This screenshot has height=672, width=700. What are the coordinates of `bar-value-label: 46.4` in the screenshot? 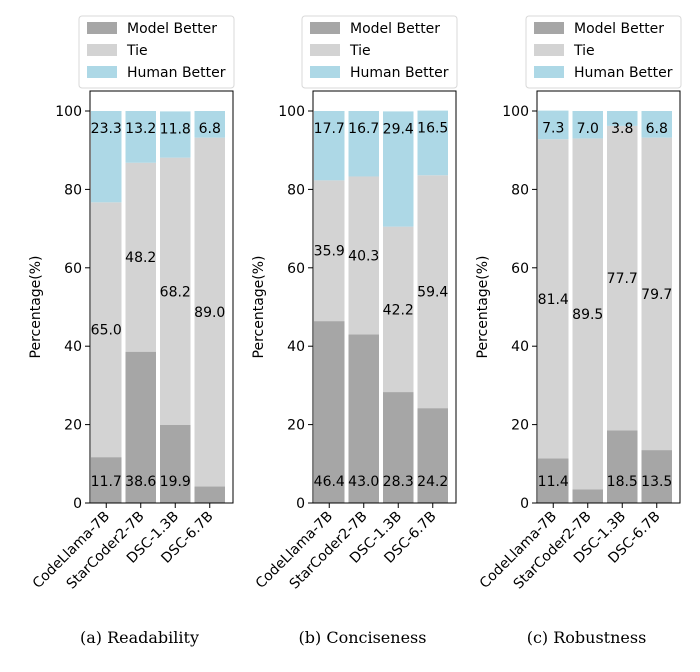 It's located at (329, 482).